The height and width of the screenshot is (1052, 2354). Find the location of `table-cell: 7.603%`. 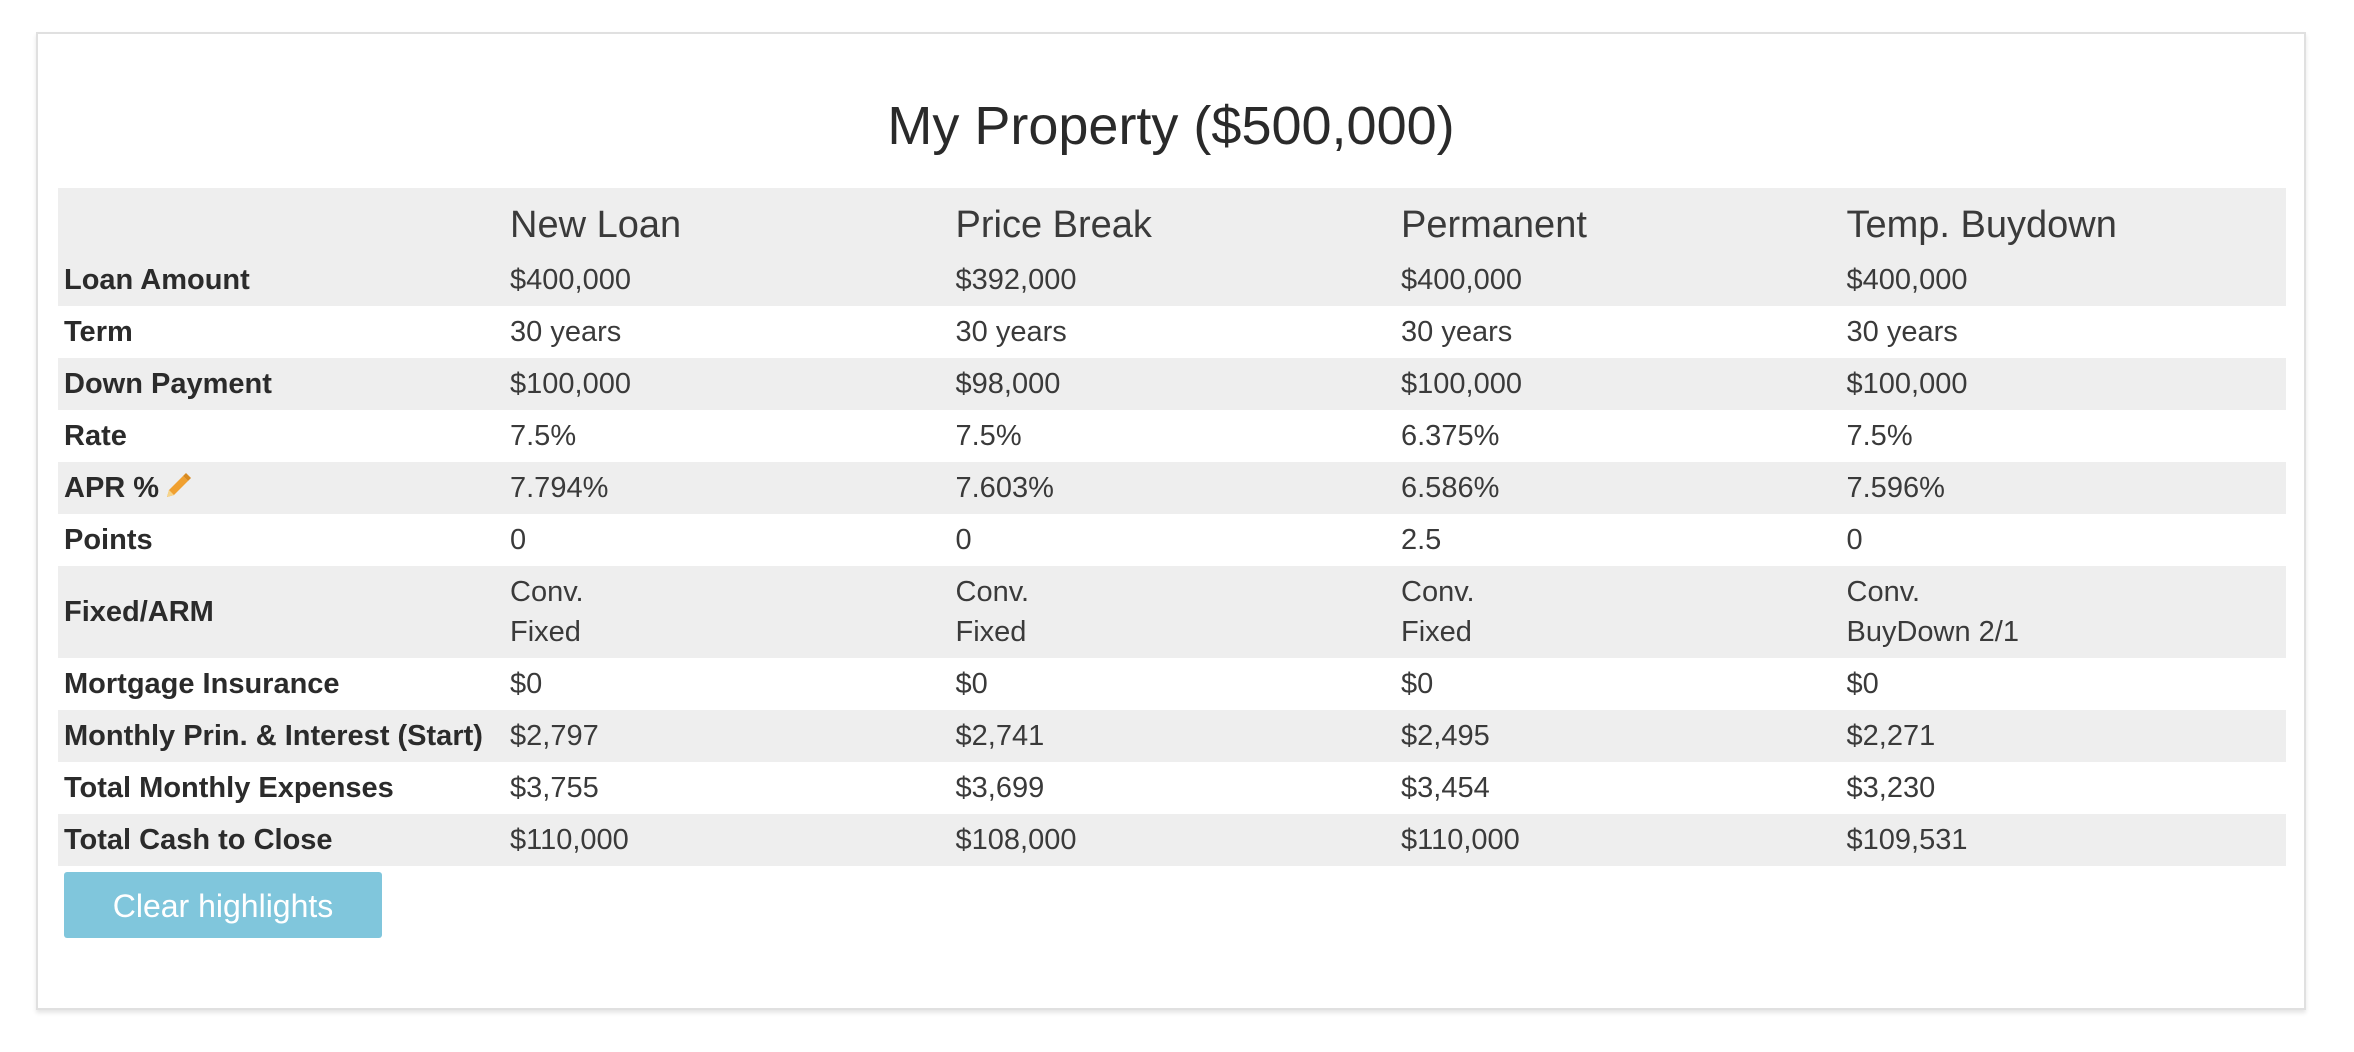

table-cell: 7.603% is located at coordinates (1004, 488).